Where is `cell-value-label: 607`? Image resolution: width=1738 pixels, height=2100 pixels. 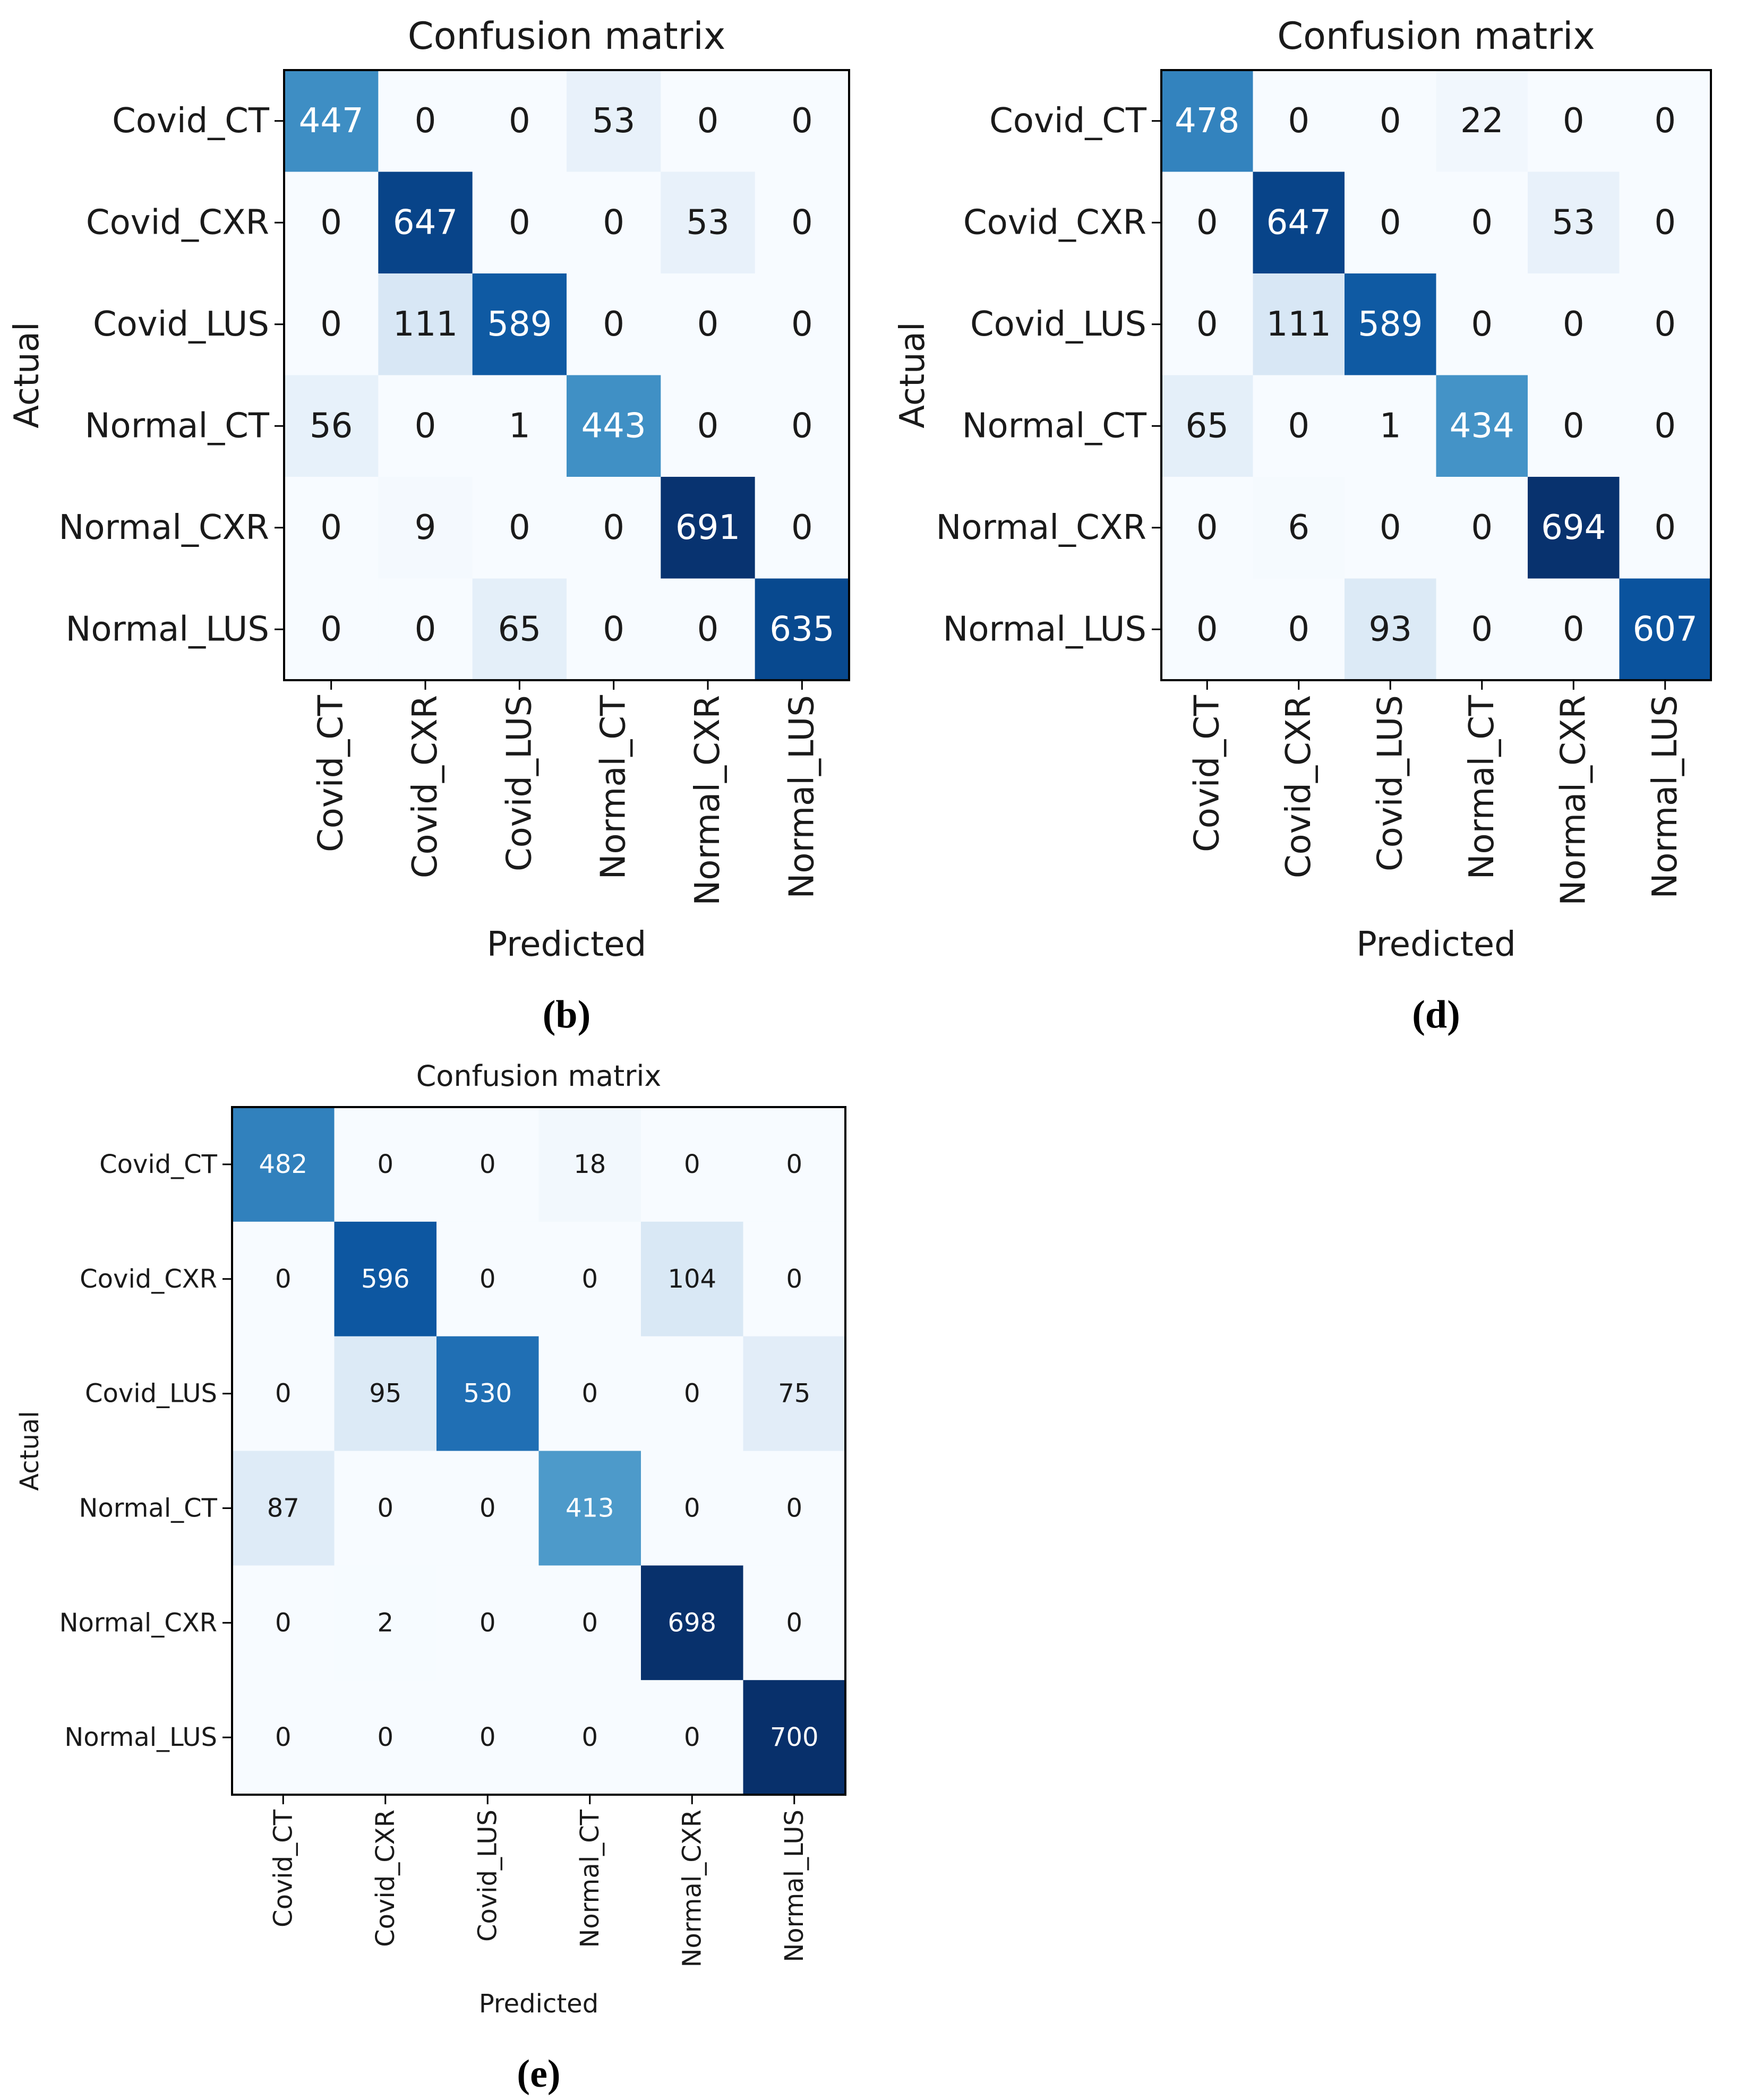
cell-value-label: 607 is located at coordinates (1665, 630).